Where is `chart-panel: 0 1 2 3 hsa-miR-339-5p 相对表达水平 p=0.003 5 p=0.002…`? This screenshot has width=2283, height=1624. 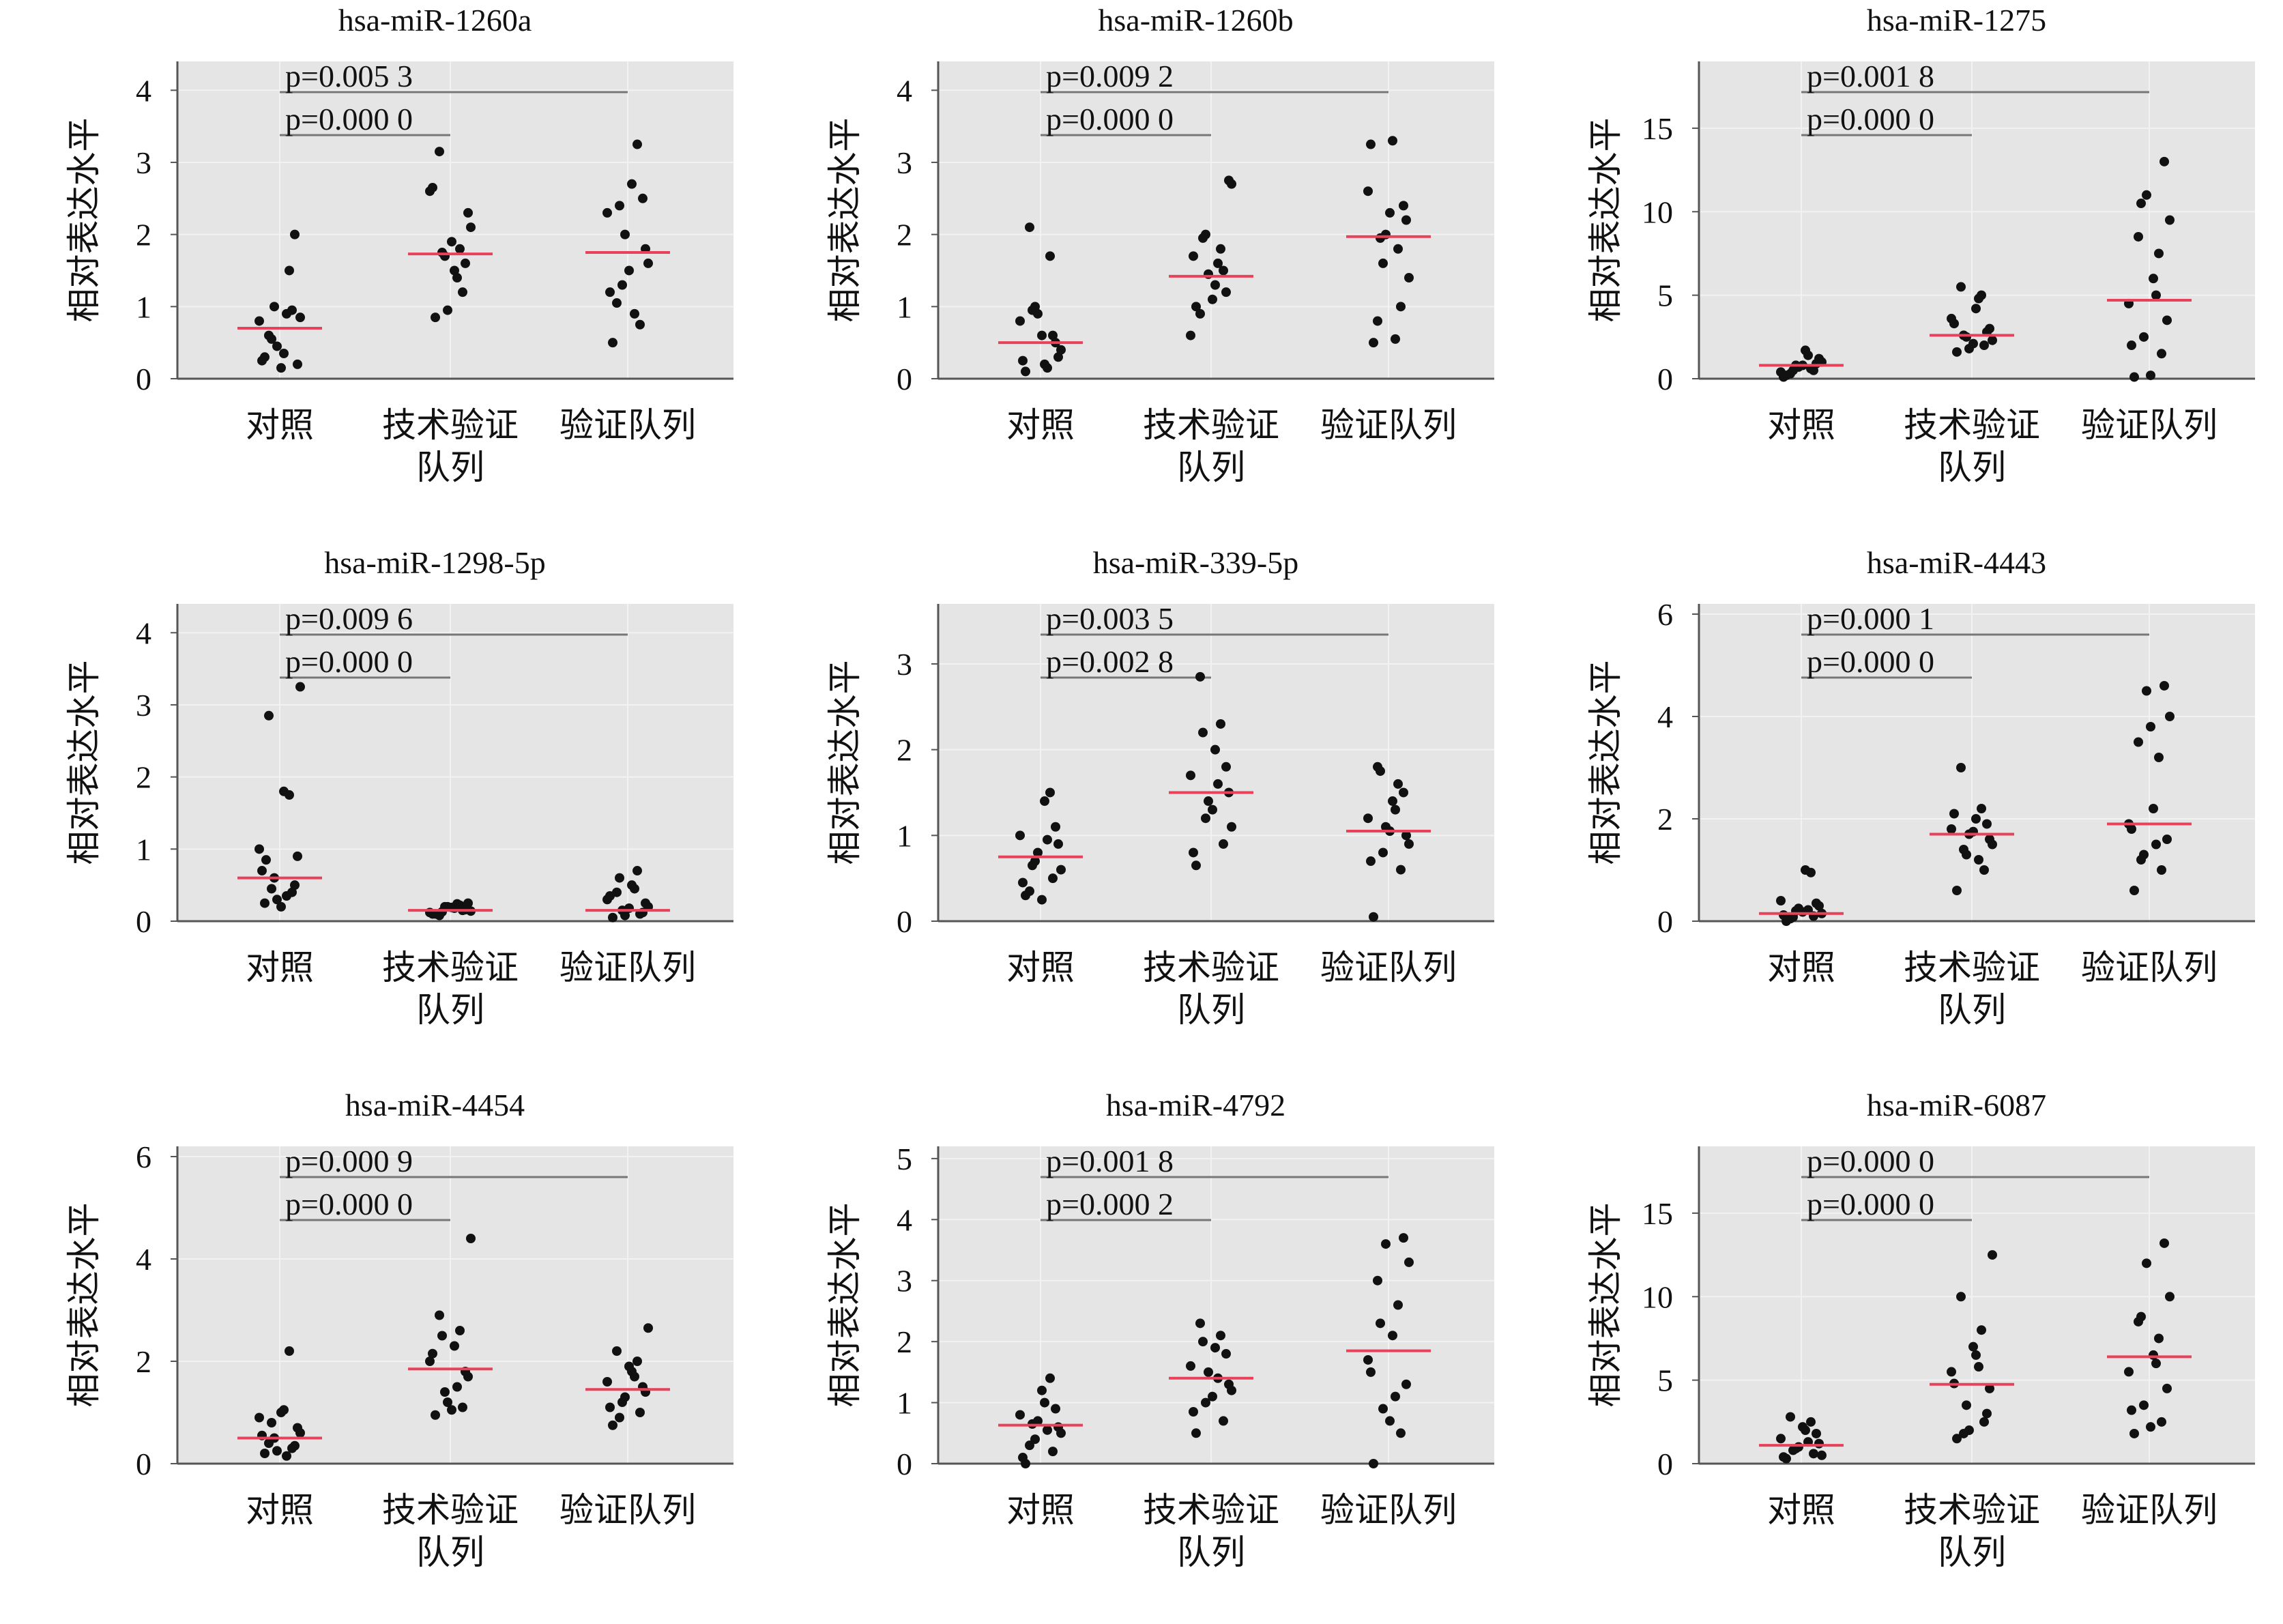
chart-panel: 0 1 2 3 hsa-miR-339-5p 相对表达水平 p=0.003 5 p=0.002… is located at coordinates (1159, 787).